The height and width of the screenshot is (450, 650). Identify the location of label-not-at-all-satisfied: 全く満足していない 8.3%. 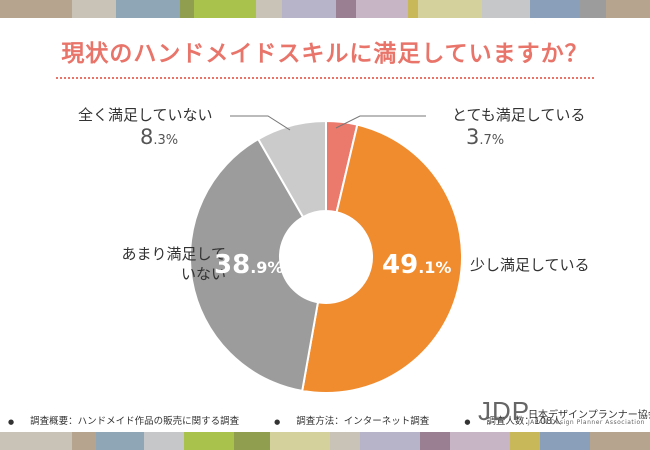
(145, 126).